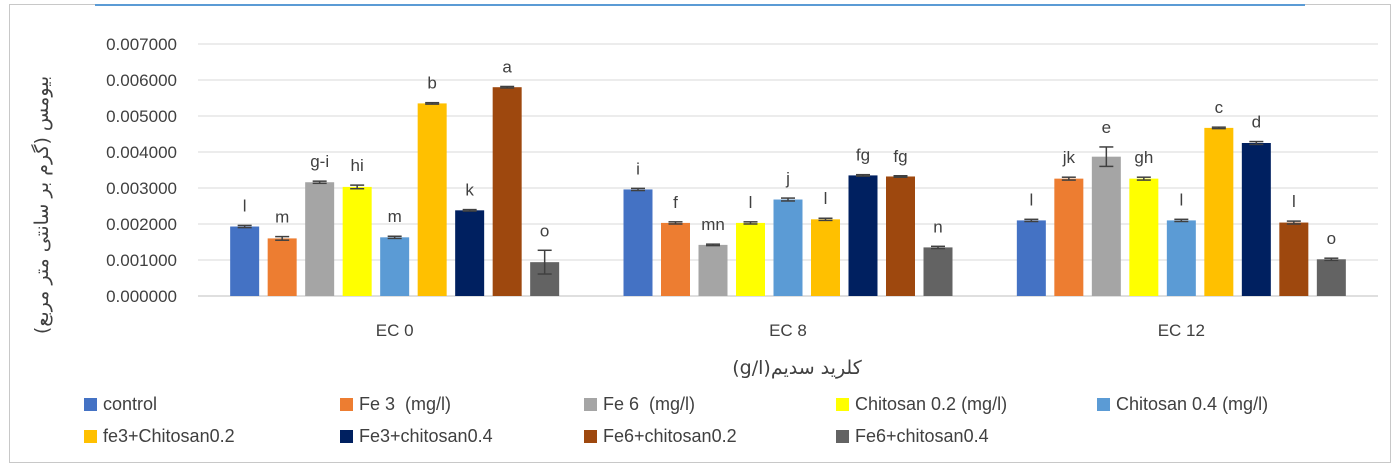 Image resolution: width=1399 pixels, height=470 pixels. I want to click on legend-item: Fe 3 (mg/l), so click(395, 404).